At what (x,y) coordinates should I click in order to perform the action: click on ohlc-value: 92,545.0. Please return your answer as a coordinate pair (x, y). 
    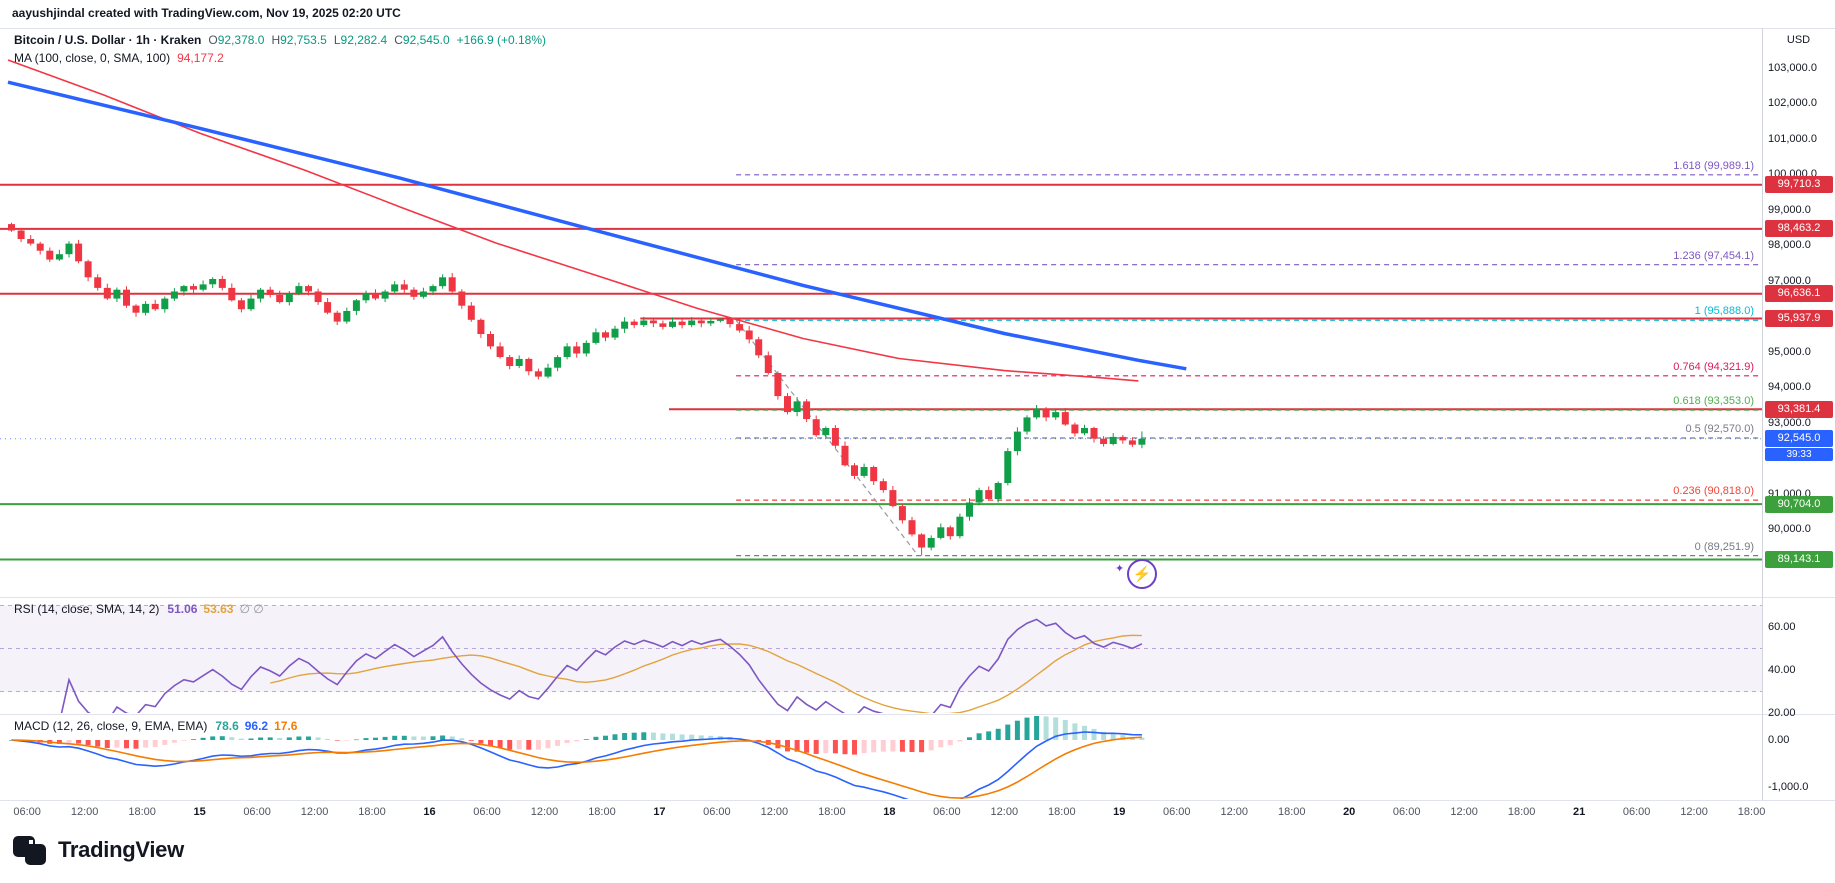
    Looking at the image, I should click on (426, 40).